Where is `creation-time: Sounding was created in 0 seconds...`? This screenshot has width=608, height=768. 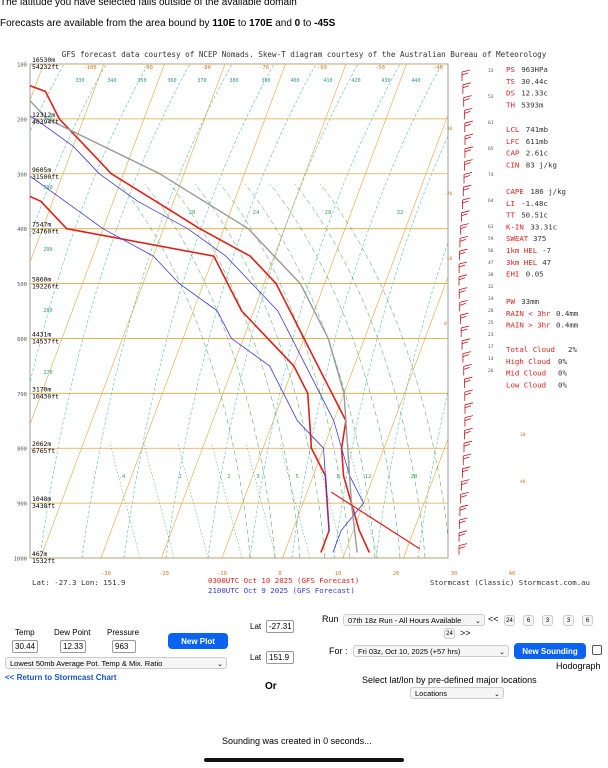 creation-time: Sounding was created in 0 seconds... is located at coordinates (297, 741).